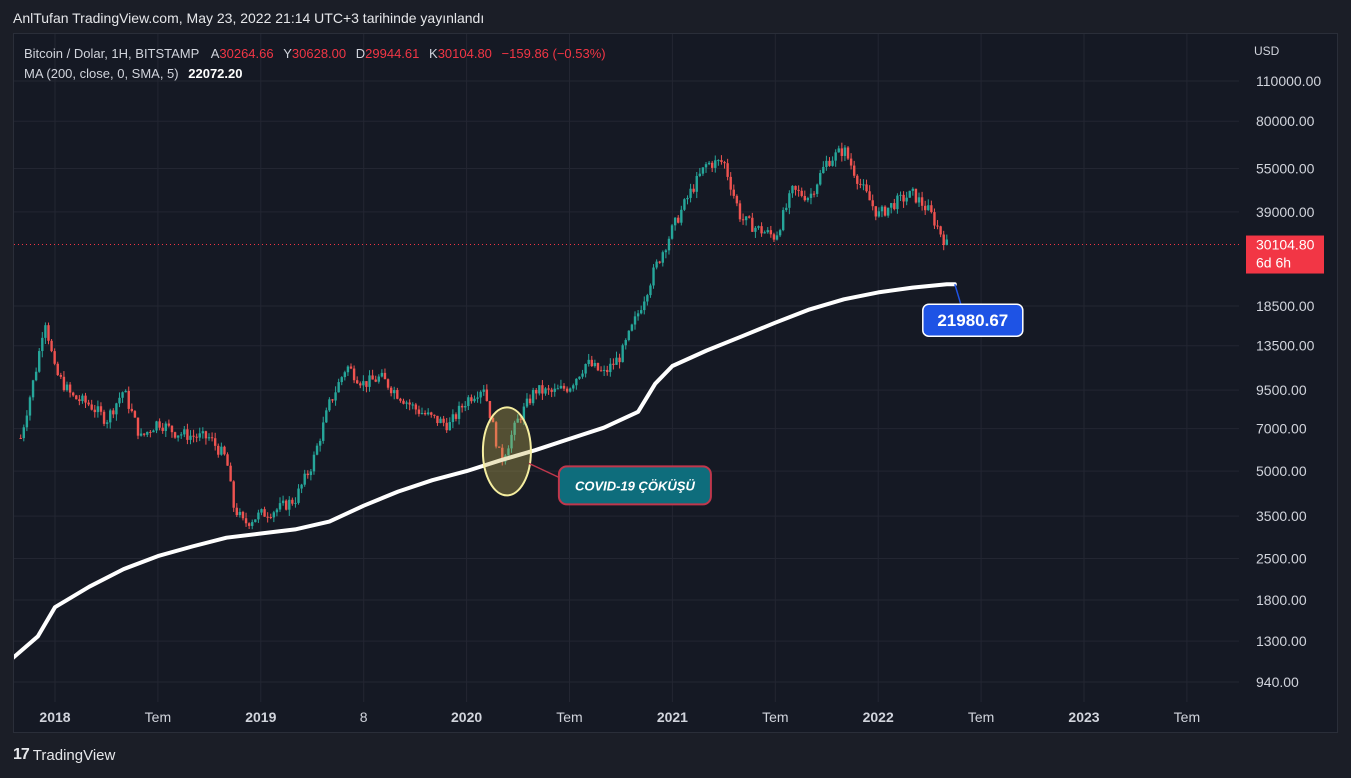  Describe the element at coordinates (466, 717) in the screenshot. I see `x-tick-label: 2020` at that location.